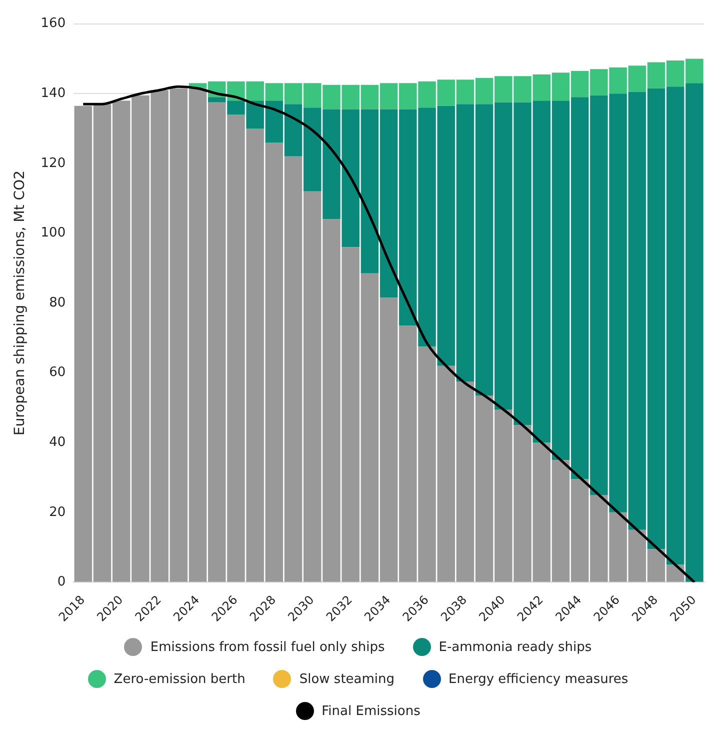 Image resolution: width=716 pixels, height=753 pixels. I want to click on y-axis-title: European shipping emissions, Mt CO2, so click(20, 303).